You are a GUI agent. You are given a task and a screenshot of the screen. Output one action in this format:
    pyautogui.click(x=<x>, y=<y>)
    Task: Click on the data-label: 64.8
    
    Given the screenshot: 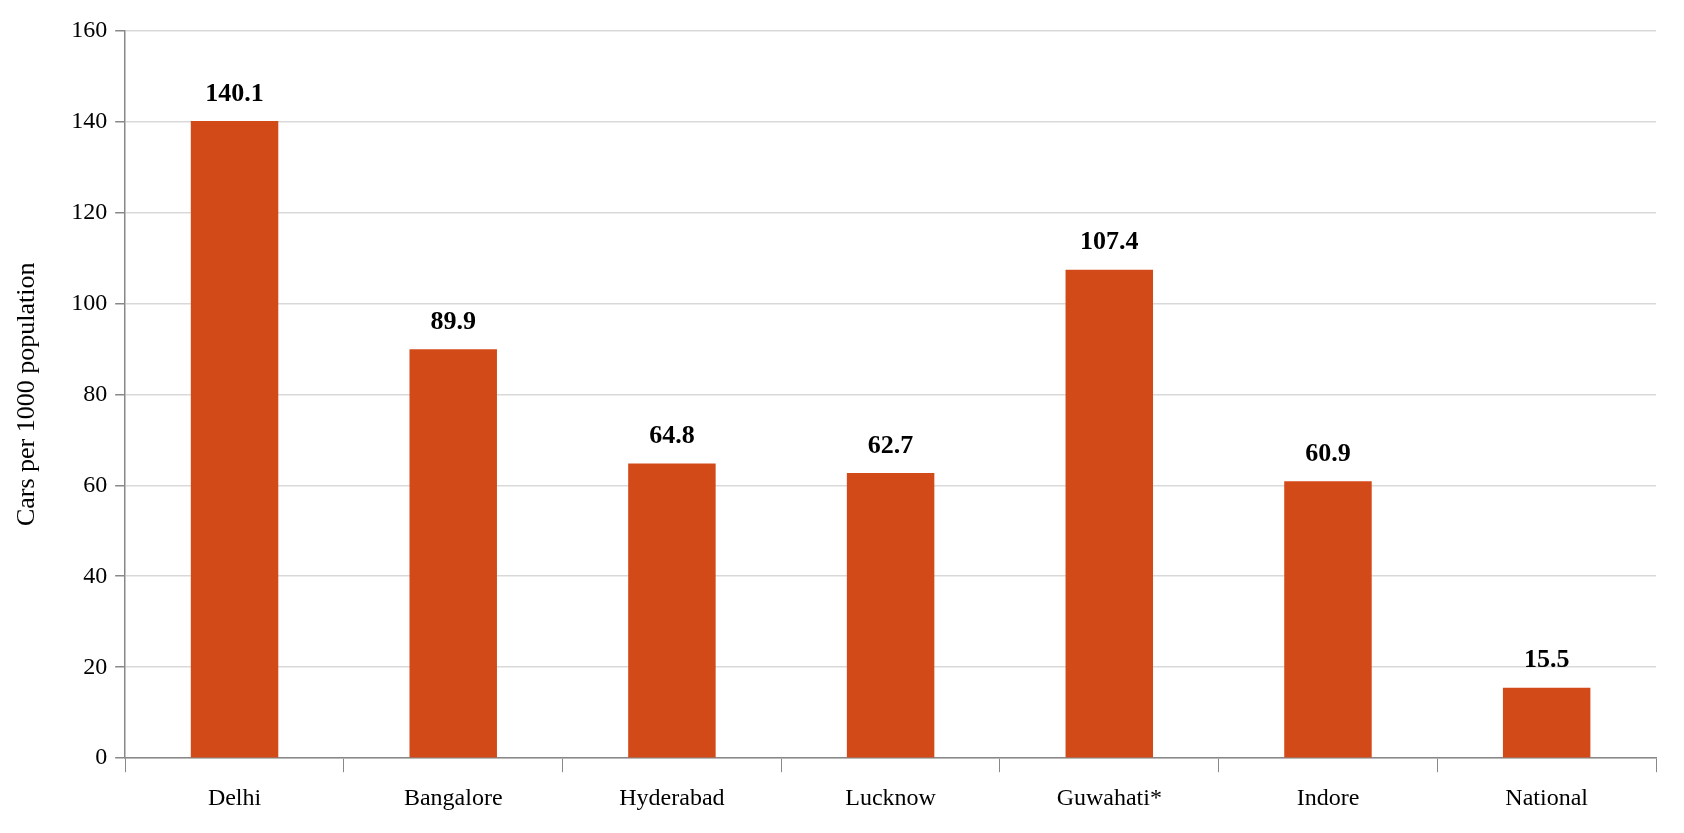 What is the action you would take?
    pyautogui.click(x=672, y=435)
    